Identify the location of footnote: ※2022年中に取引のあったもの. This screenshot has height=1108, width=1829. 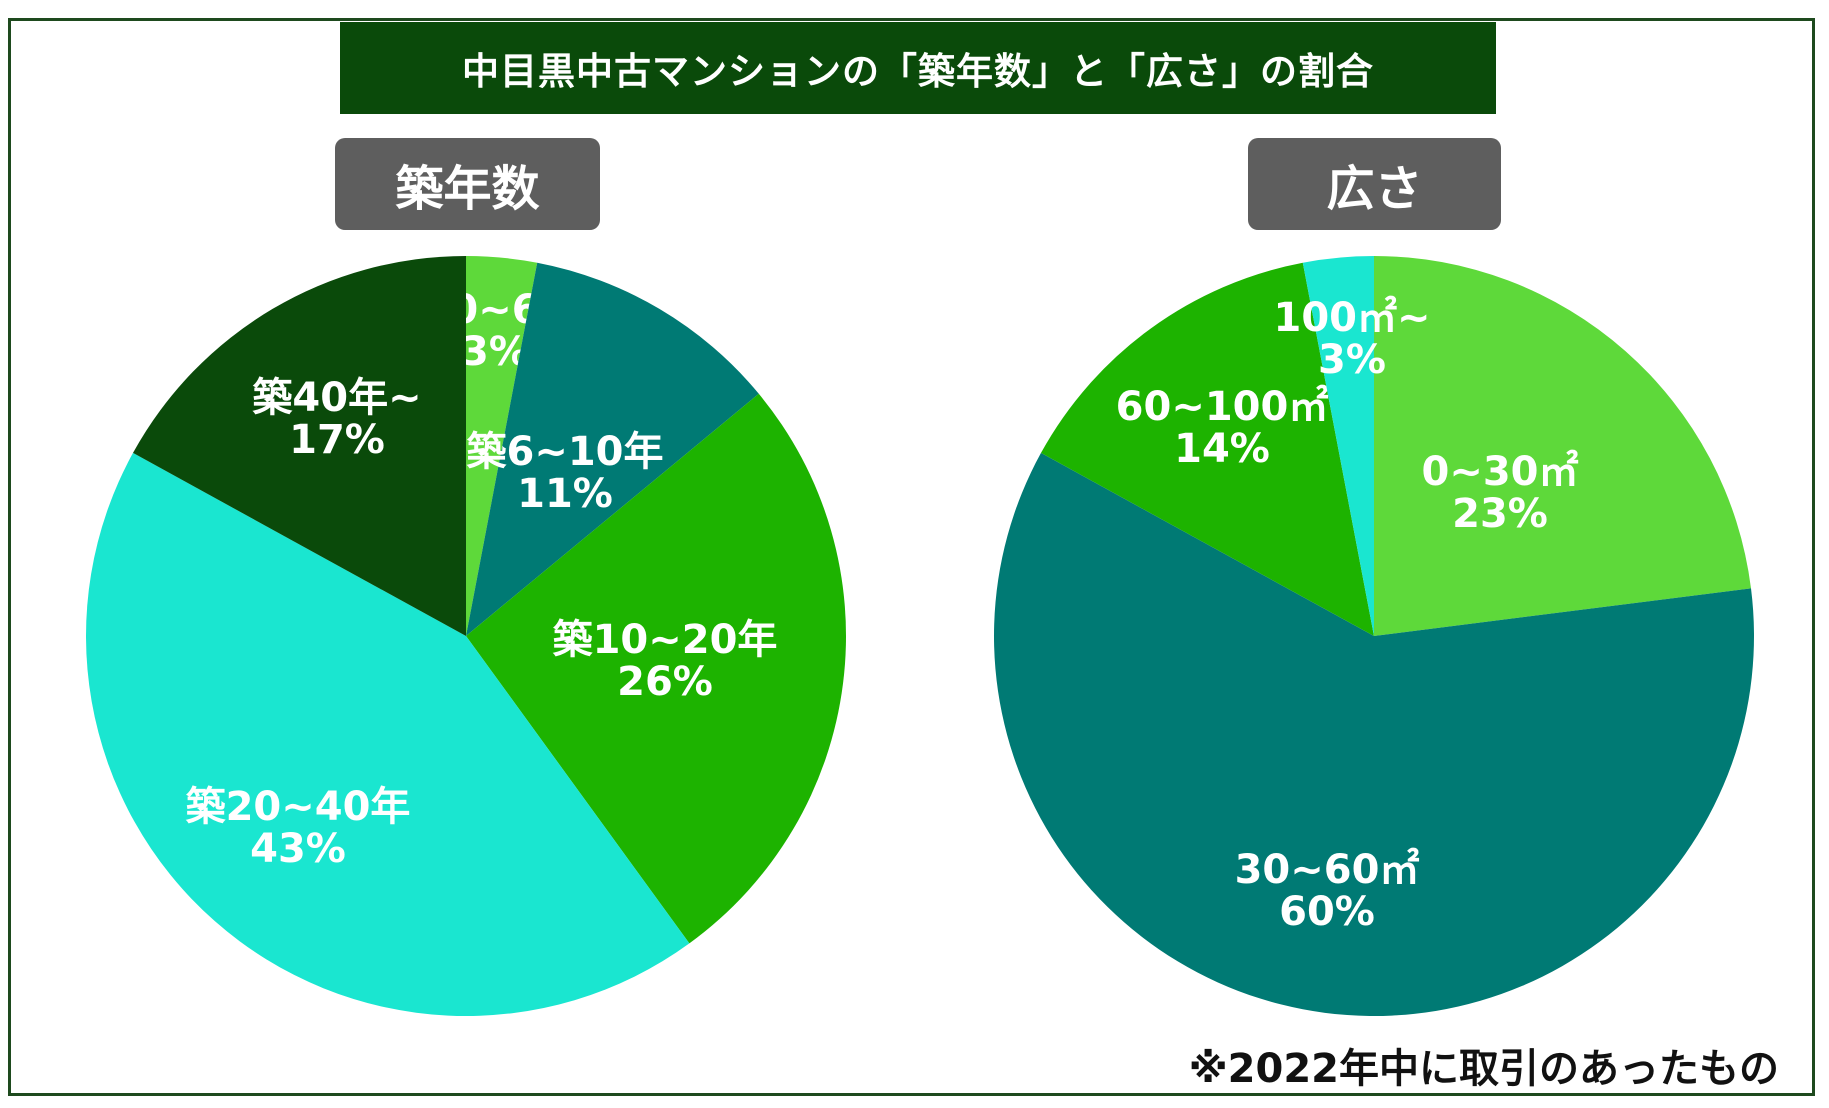
(1483, 1069).